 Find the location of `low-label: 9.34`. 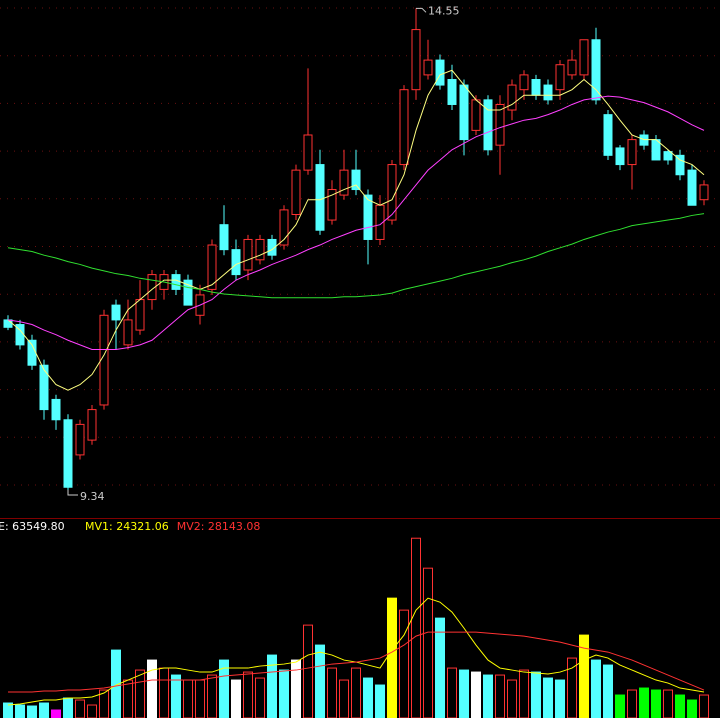

low-label: 9.34 is located at coordinates (92, 496).